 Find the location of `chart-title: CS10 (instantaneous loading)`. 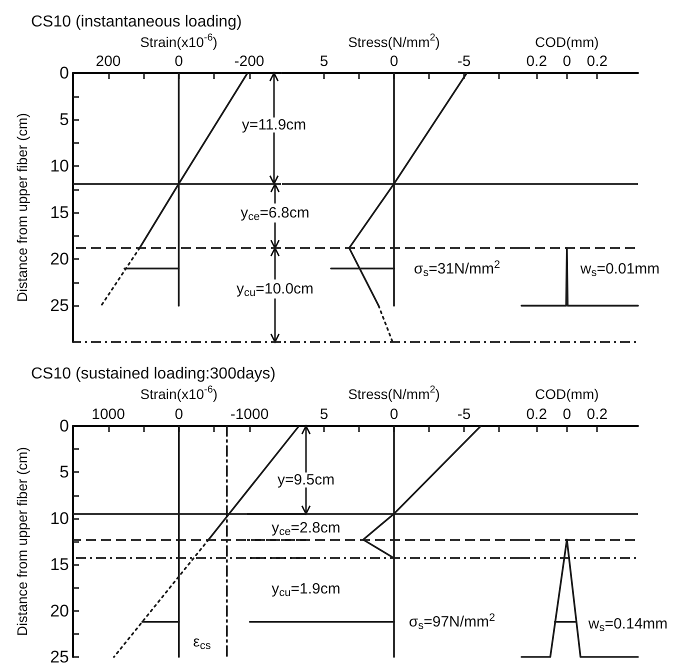

chart-title: CS10 (instantaneous loading) is located at coordinates (136, 22).